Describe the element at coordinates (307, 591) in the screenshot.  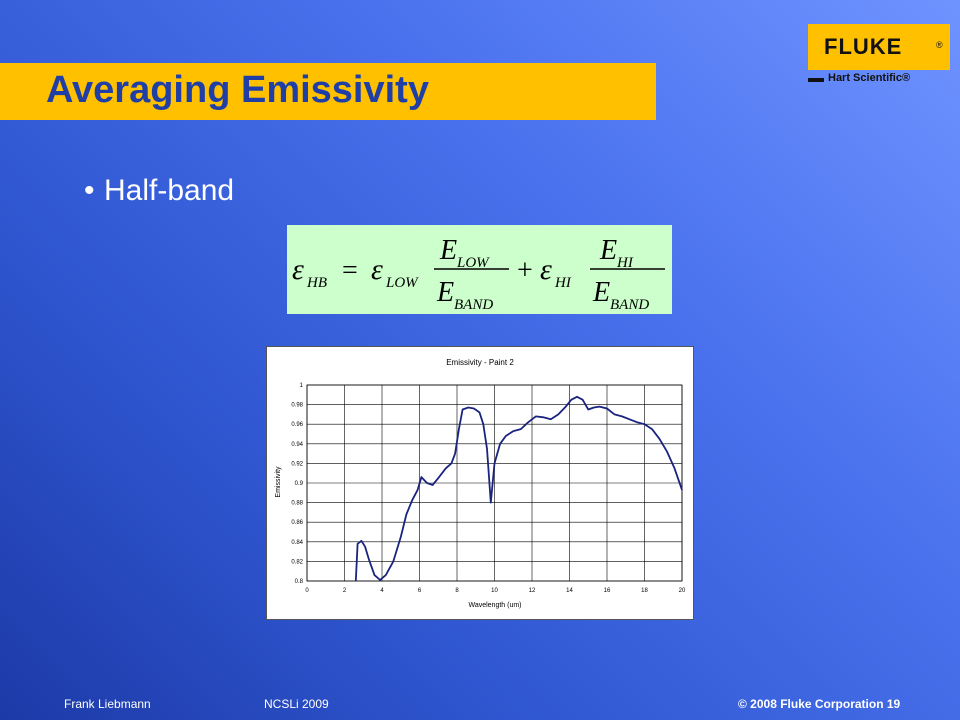
I see `x-tick-label: 0` at that location.